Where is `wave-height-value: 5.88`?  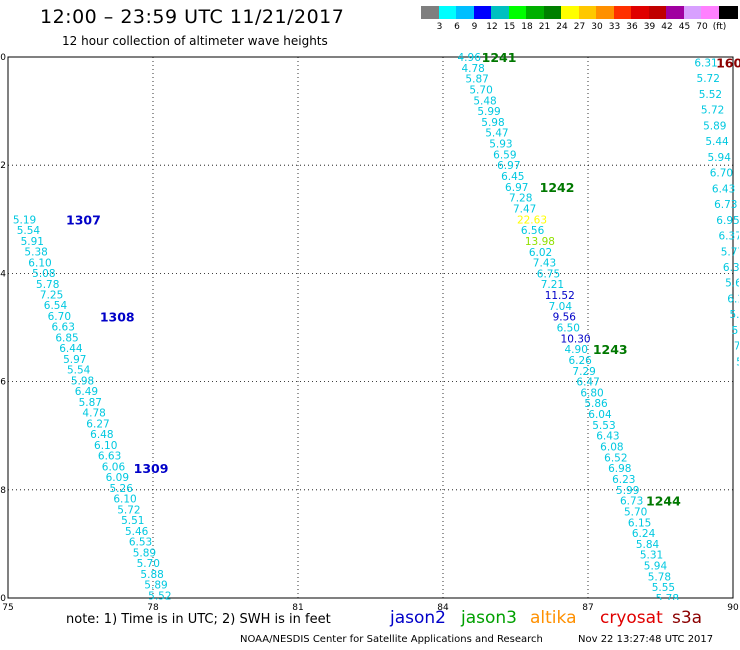 wave-height-value: 5.88 is located at coordinates (151, 575).